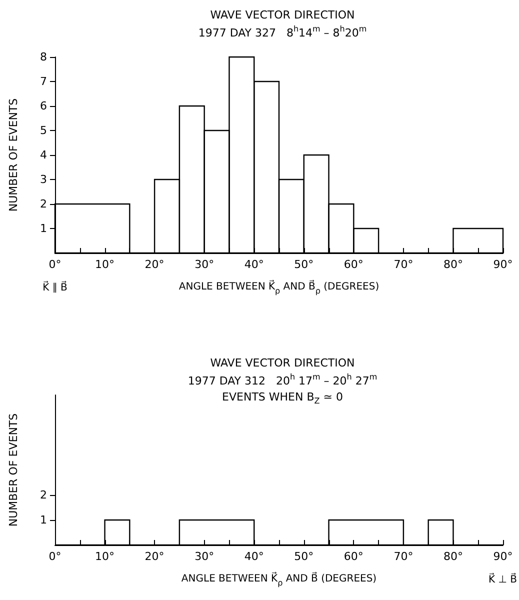  What do you see at coordinates (43, 155) in the screenshot?
I see `y-tick-label: 4` at bounding box center [43, 155].